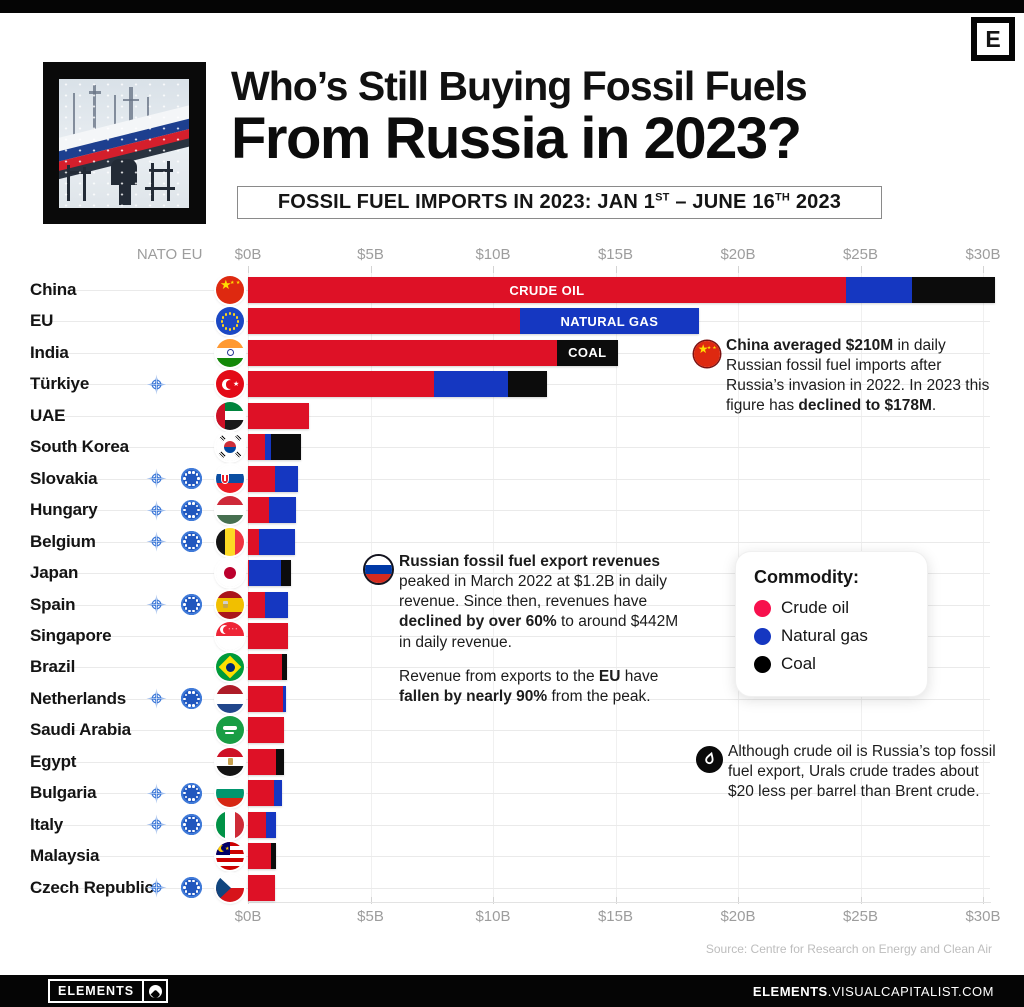 This screenshot has height=1007, width=1024. What do you see at coordinates (71, 635) in the screenshot?
I see `country-label: Singapore` at bounding box center [71, 635].